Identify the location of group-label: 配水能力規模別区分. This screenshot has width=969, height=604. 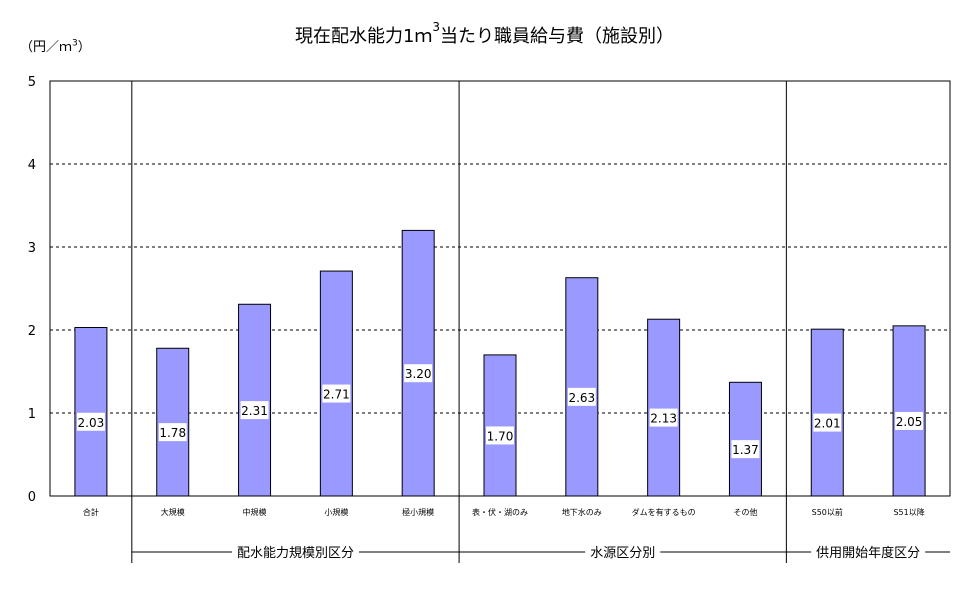
(295, 553).